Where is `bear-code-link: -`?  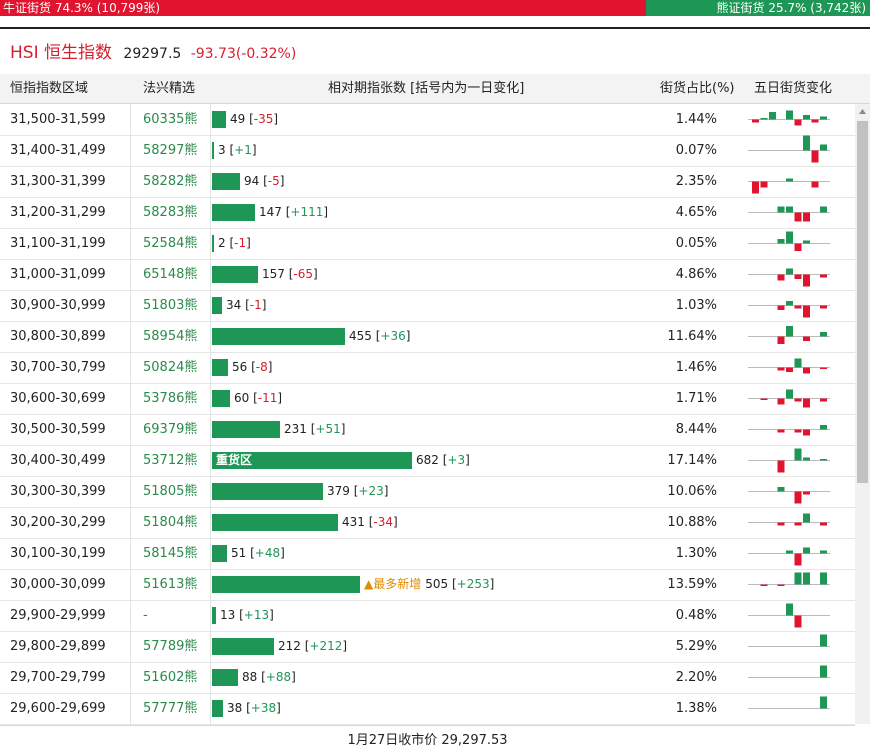 bear-code-link: - is located at coordinates (145, 615).